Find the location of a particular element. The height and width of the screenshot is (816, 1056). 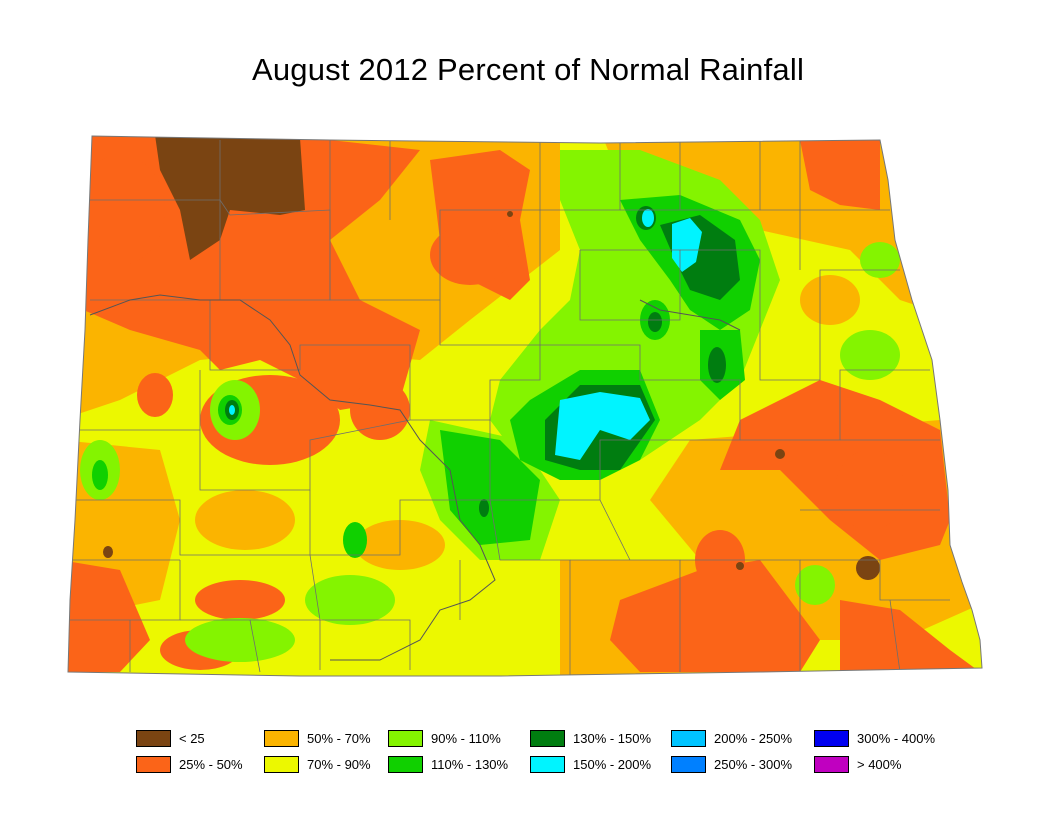

legend-label: 25% - 50% is located at coordinates (211, 764).